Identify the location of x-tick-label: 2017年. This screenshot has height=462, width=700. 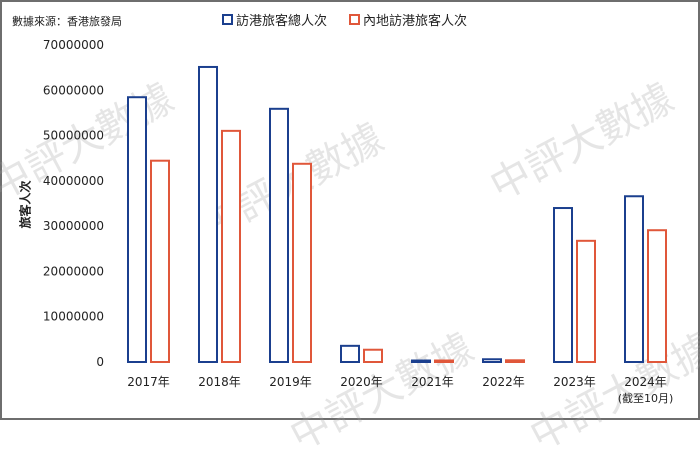
(148, 382).